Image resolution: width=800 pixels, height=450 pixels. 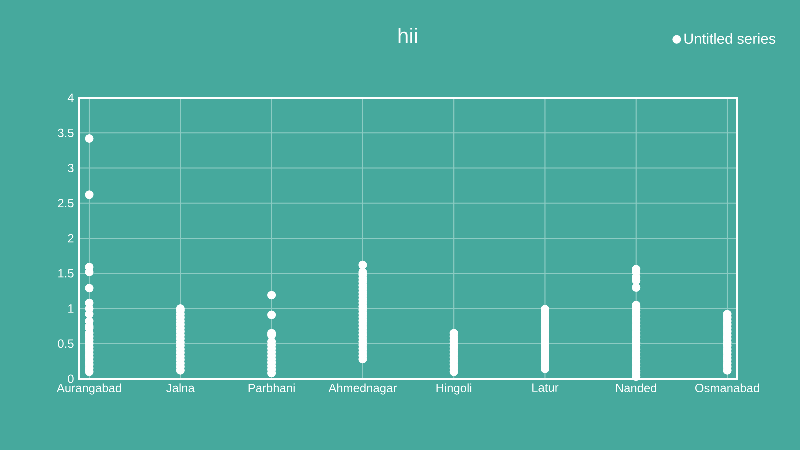 I want to click on x-tick-label: Jalna, so click(x=180, y=388).